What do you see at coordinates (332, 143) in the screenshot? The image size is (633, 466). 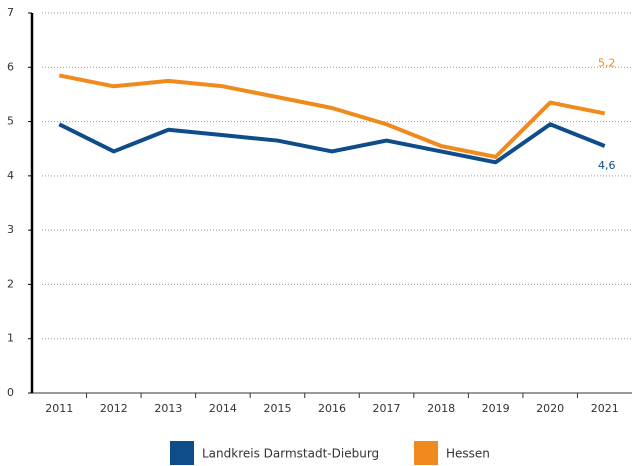 I see `series-line` at bounding box center [332, 143].